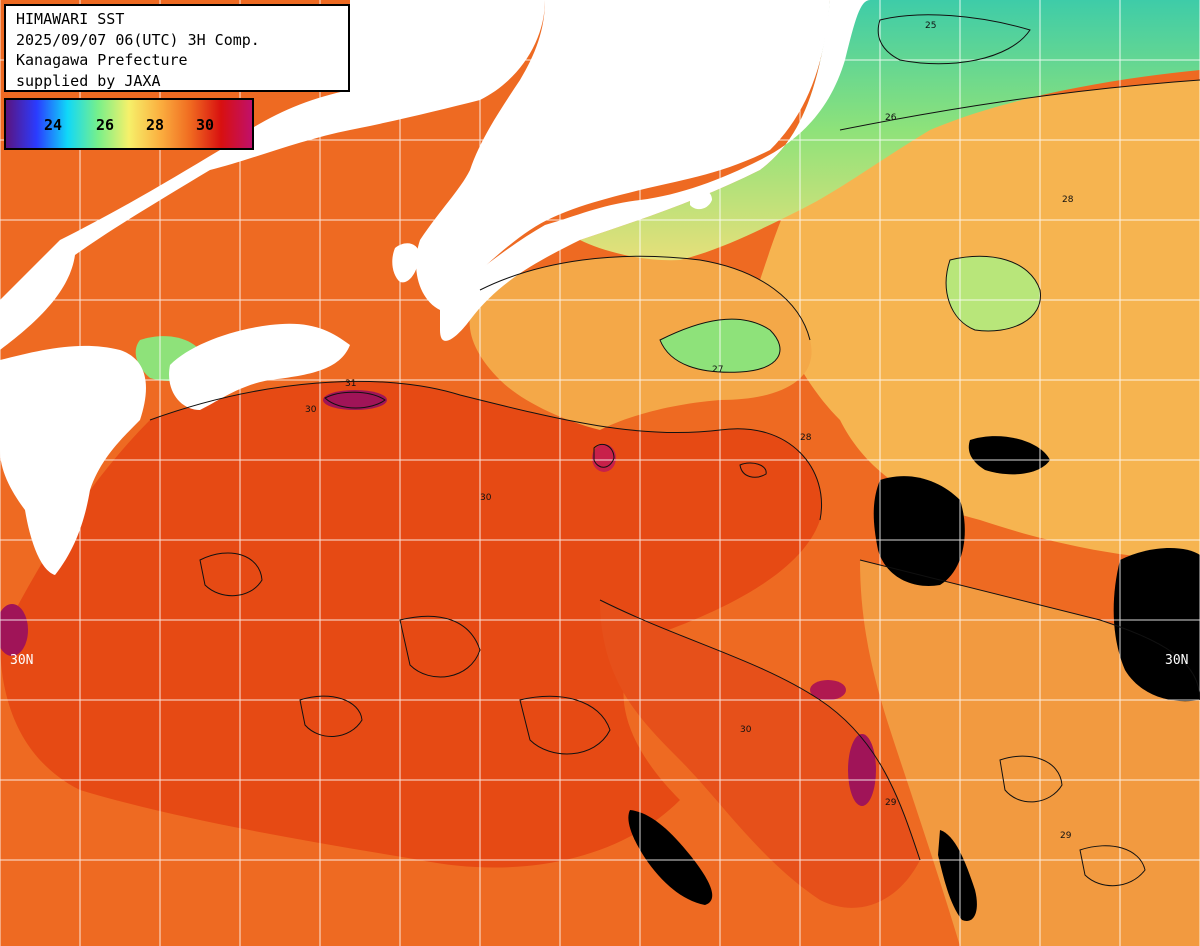 This screenshot has height=946, width=1200. Describe the element at coordinates (53, 125) in the screenshot. I see `legend-tick: 24` at that location.